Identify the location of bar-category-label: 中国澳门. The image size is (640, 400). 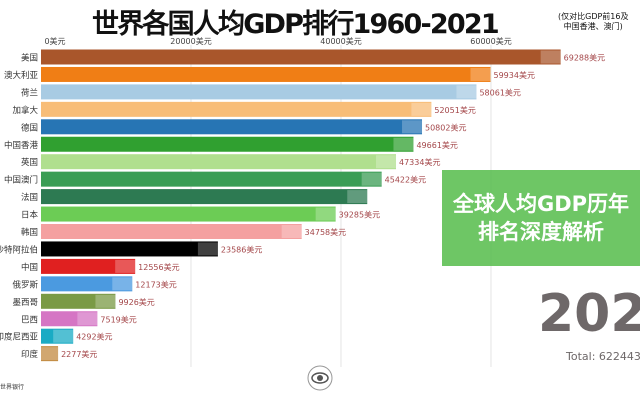
(21, 180).